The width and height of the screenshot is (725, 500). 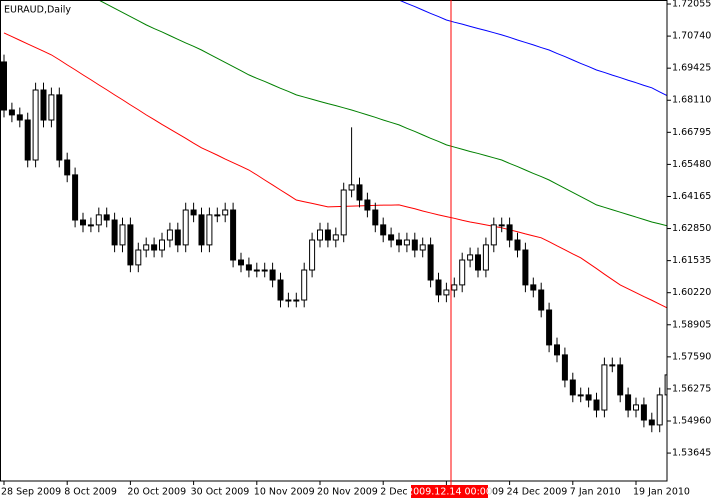 What do you see at coordinates (691, 420) in the screenshot?
I see `y-tick-label: 1.54960` at bounding box center [691, 420].